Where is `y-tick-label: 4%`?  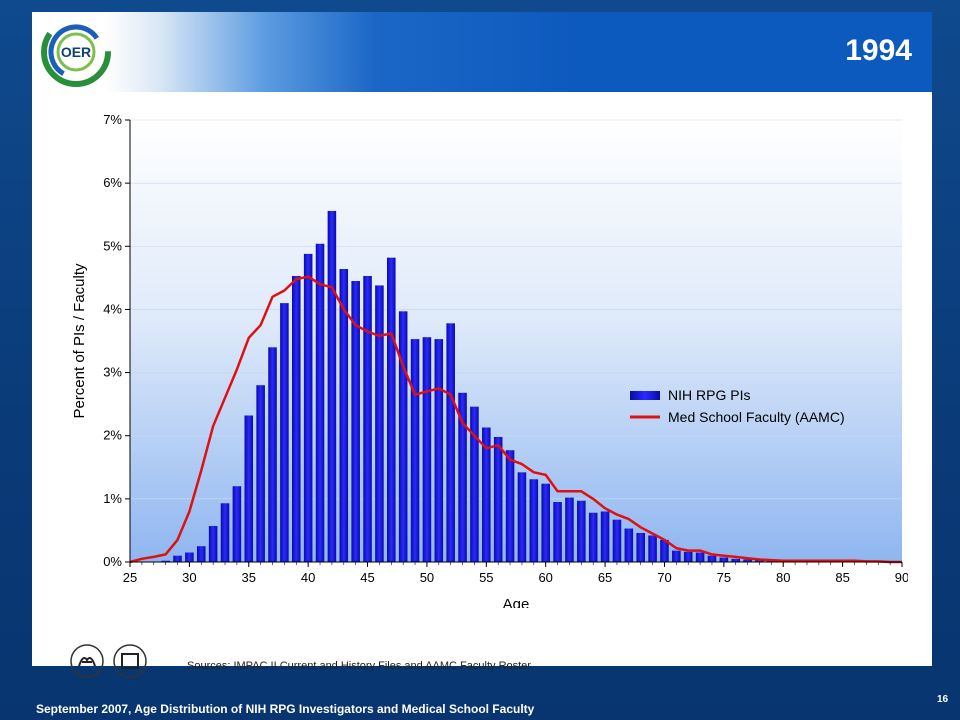 y-tick-label: 4% is located at coordinates (112, 308).